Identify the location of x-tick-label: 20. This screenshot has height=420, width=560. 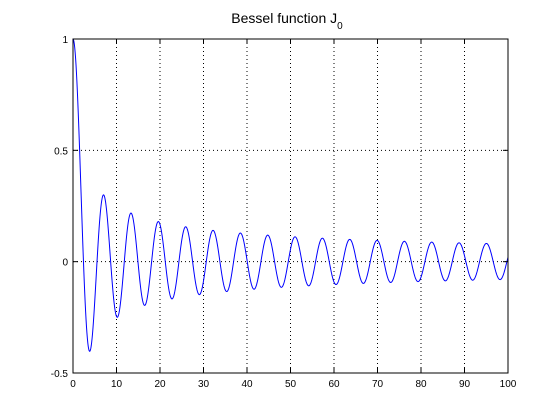
(160, 384).